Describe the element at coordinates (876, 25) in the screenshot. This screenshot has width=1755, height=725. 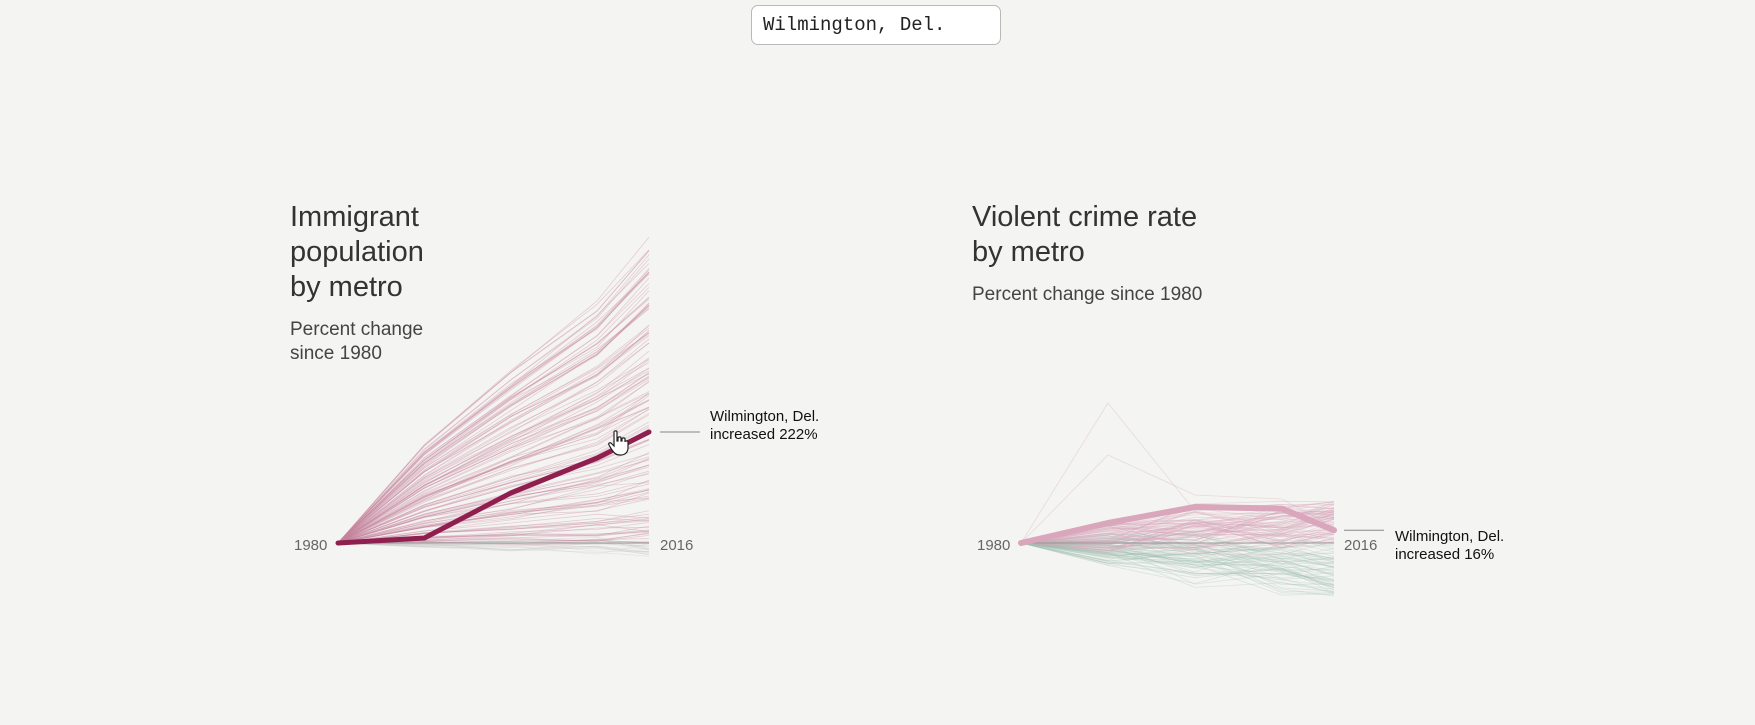
I see `metro-search-input` at that location.